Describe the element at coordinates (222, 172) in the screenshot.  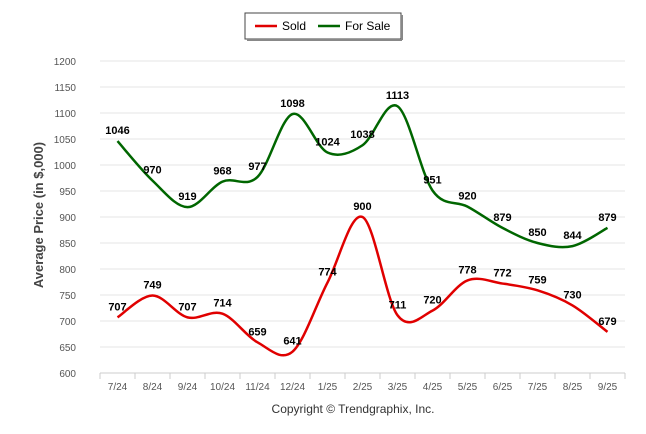
I see `data-label-for-sale: 968` at that location.